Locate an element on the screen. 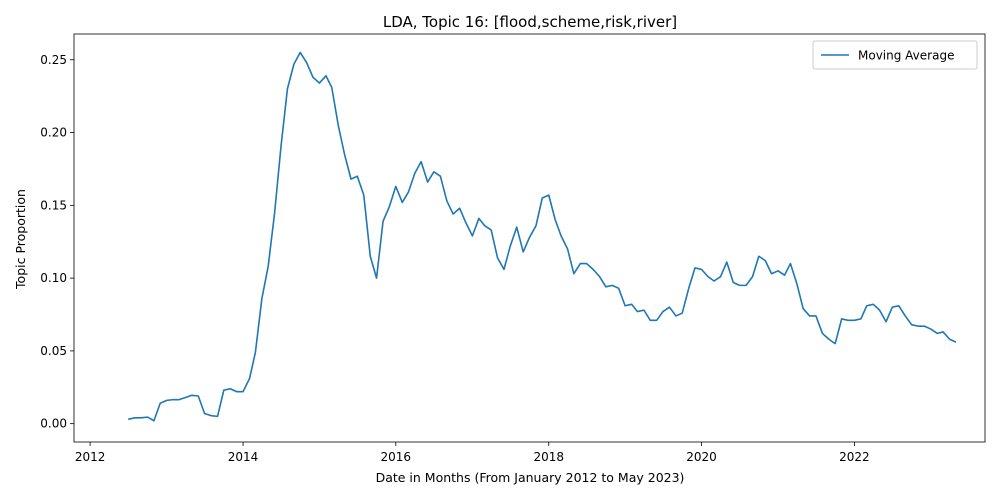 Image resolution: width=1000 pixels, height=500 pixels. x-tick-label: 2018 is located at coordinates (548, 457).